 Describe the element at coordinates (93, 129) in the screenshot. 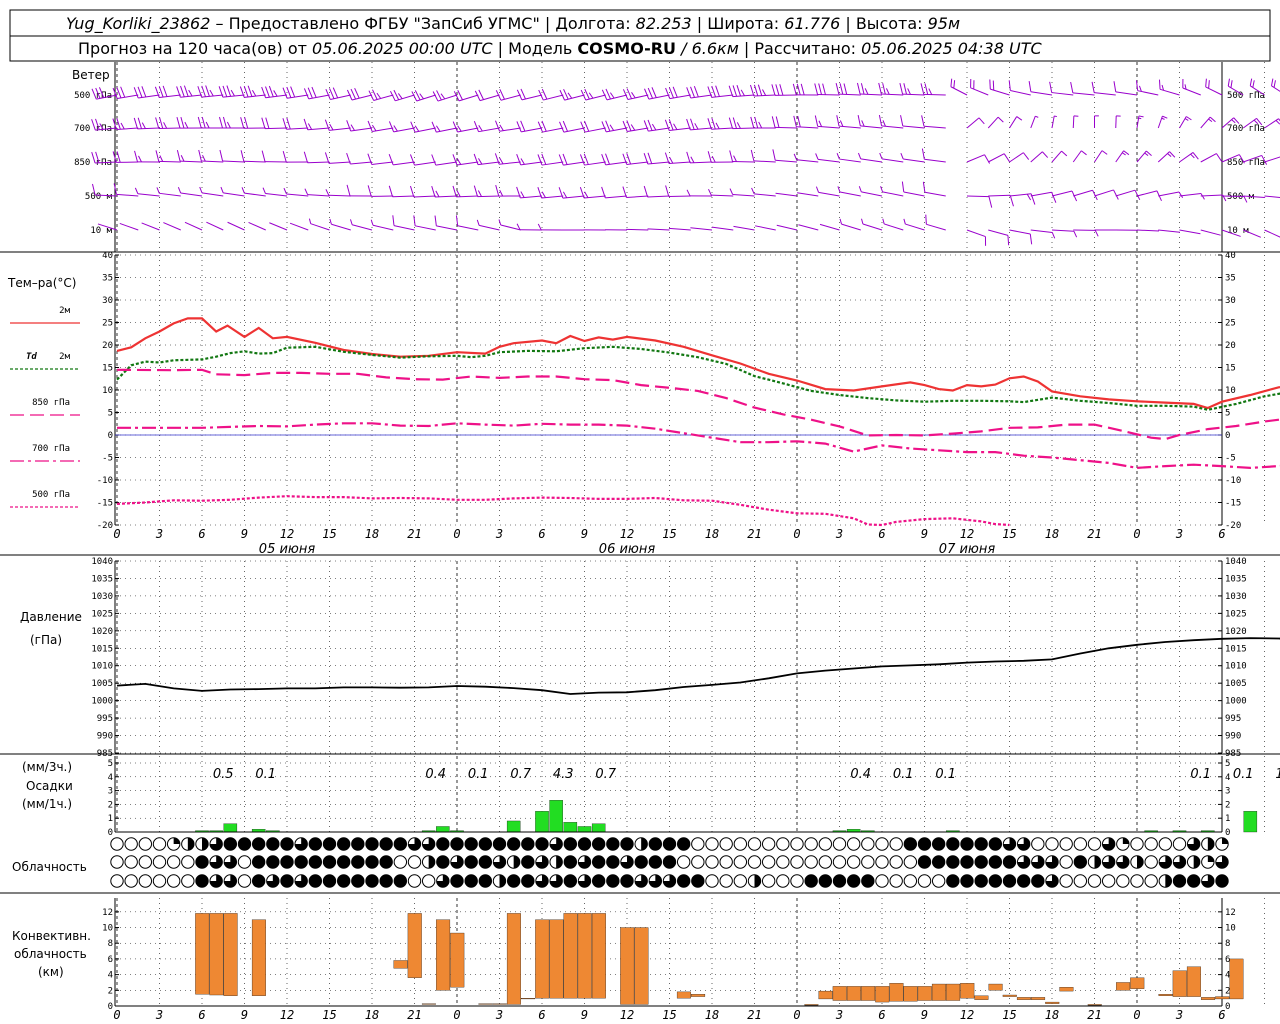

I see `wind-level-label-left: 700 гПа` at that location.